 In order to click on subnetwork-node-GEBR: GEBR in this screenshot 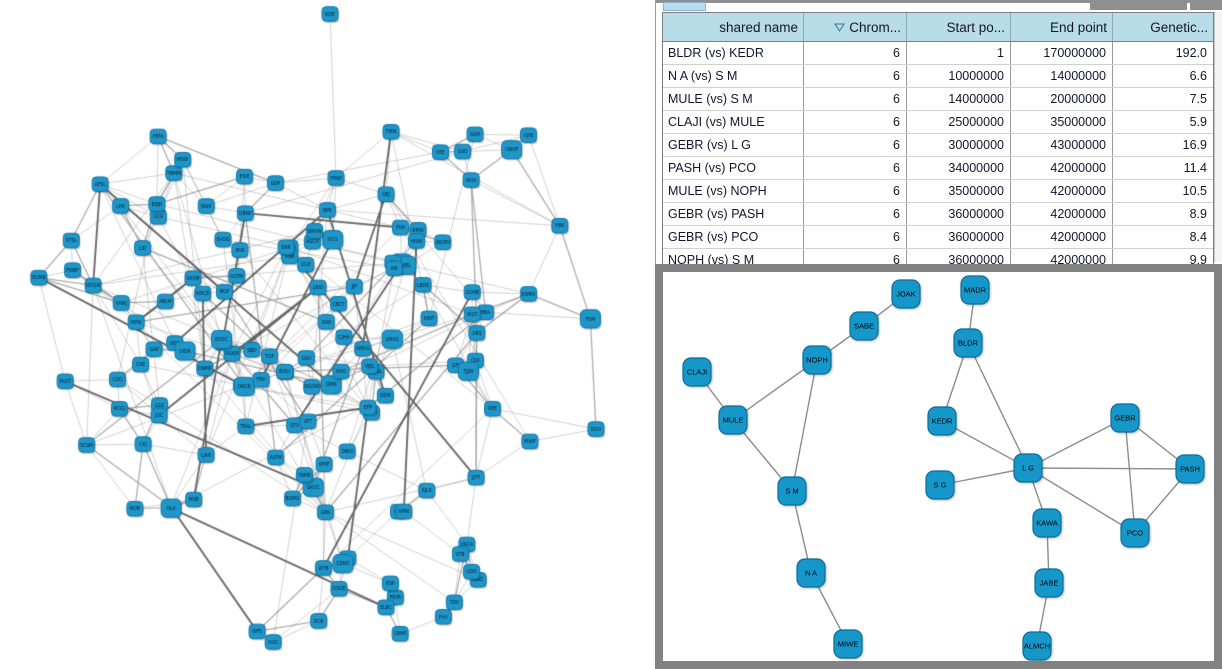, I will do `click(1125, 418)`.